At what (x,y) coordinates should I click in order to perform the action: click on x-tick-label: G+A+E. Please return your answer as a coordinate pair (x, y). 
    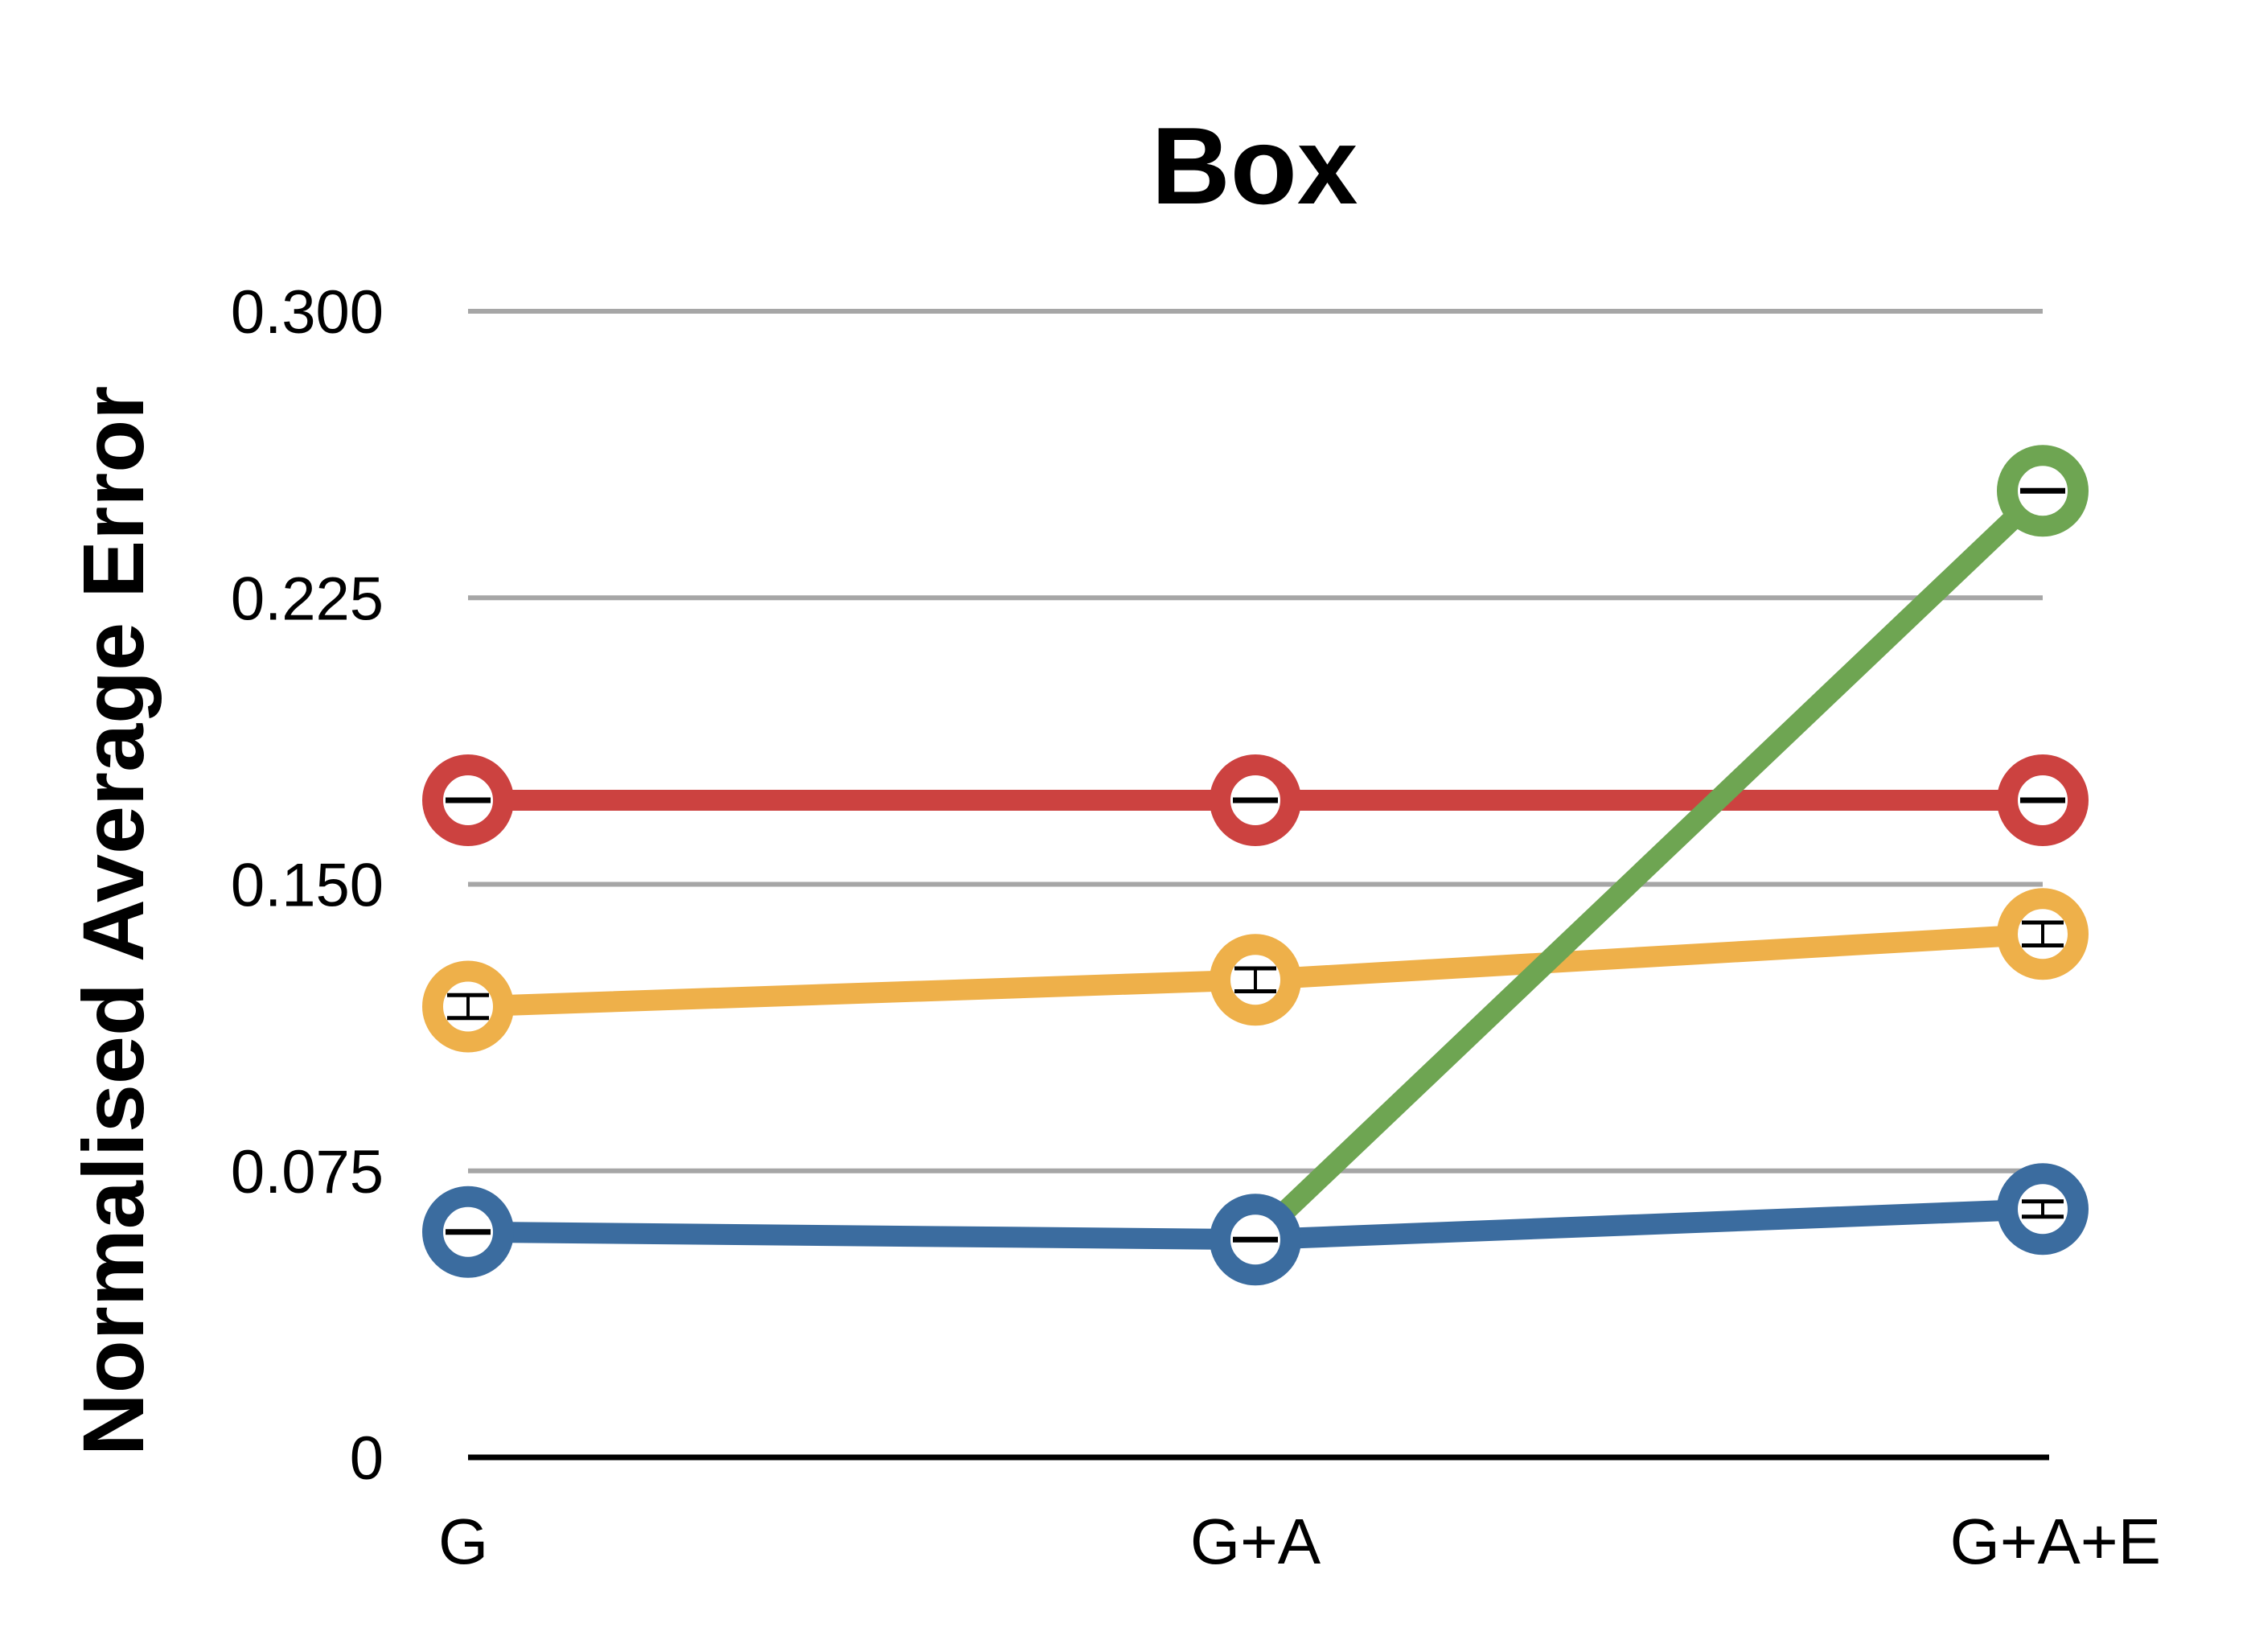
    Looking at the image, I should click on (2055, 1541).